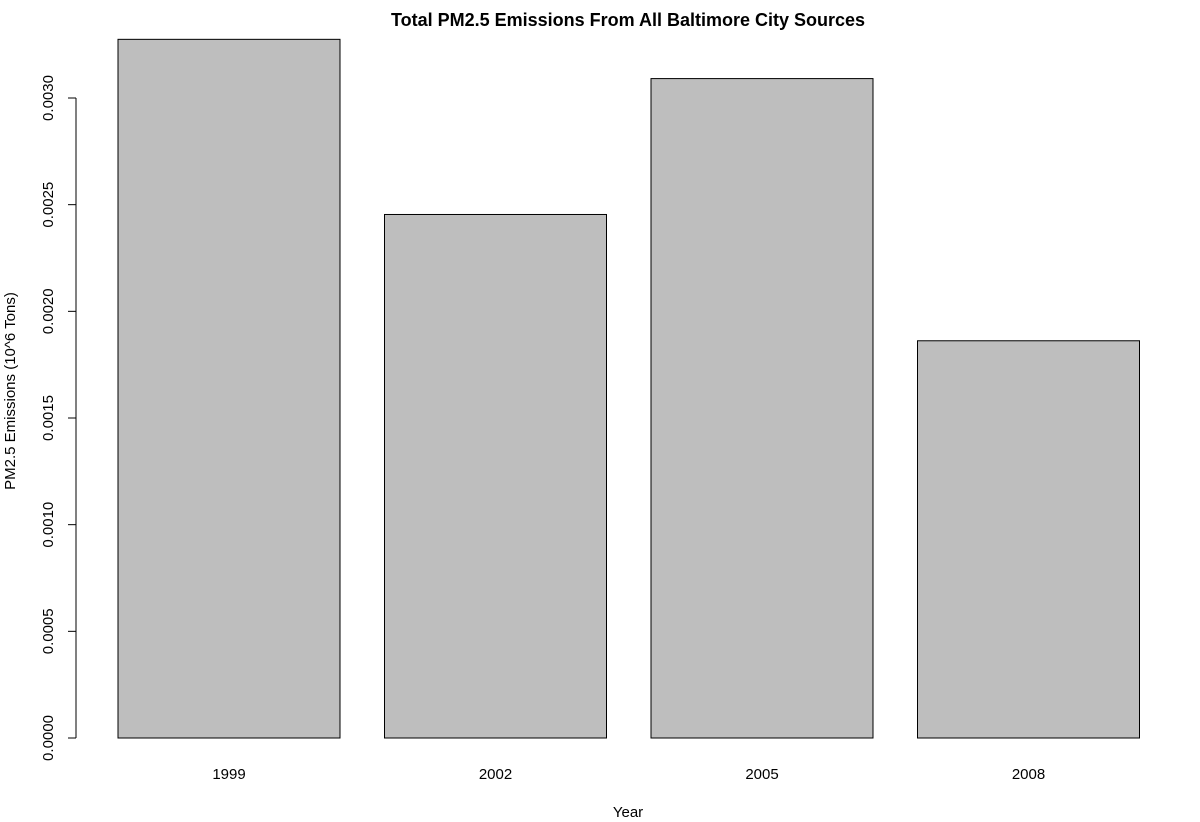 Image resolution: width=1200 pixels, height=822 pixels. What do you see at coordinates (48, 631) in the screenshot?
I see `y-tick-label: 0.0005` at bounding box center [48, 631].